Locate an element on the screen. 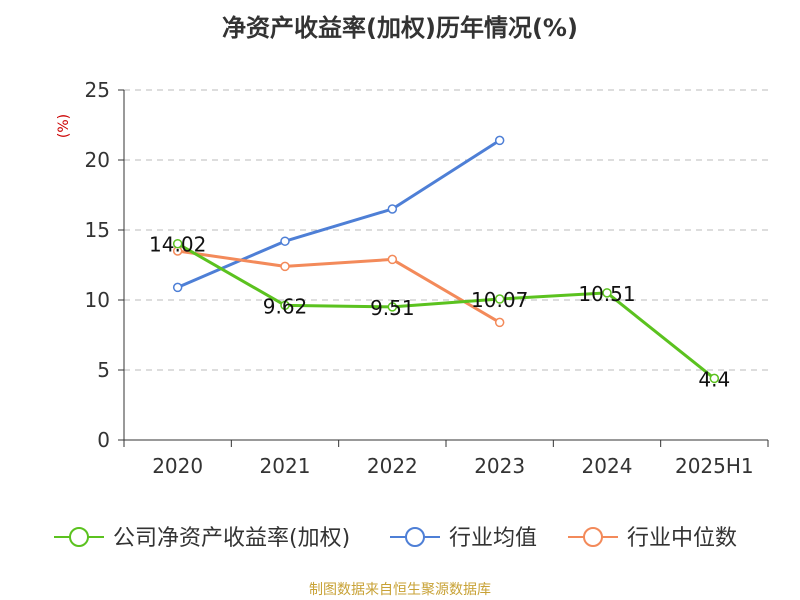 Image resolution: width=800 pixels, height=600 pixels. y-tick-label: 10 is located at coordinates (97, 300).